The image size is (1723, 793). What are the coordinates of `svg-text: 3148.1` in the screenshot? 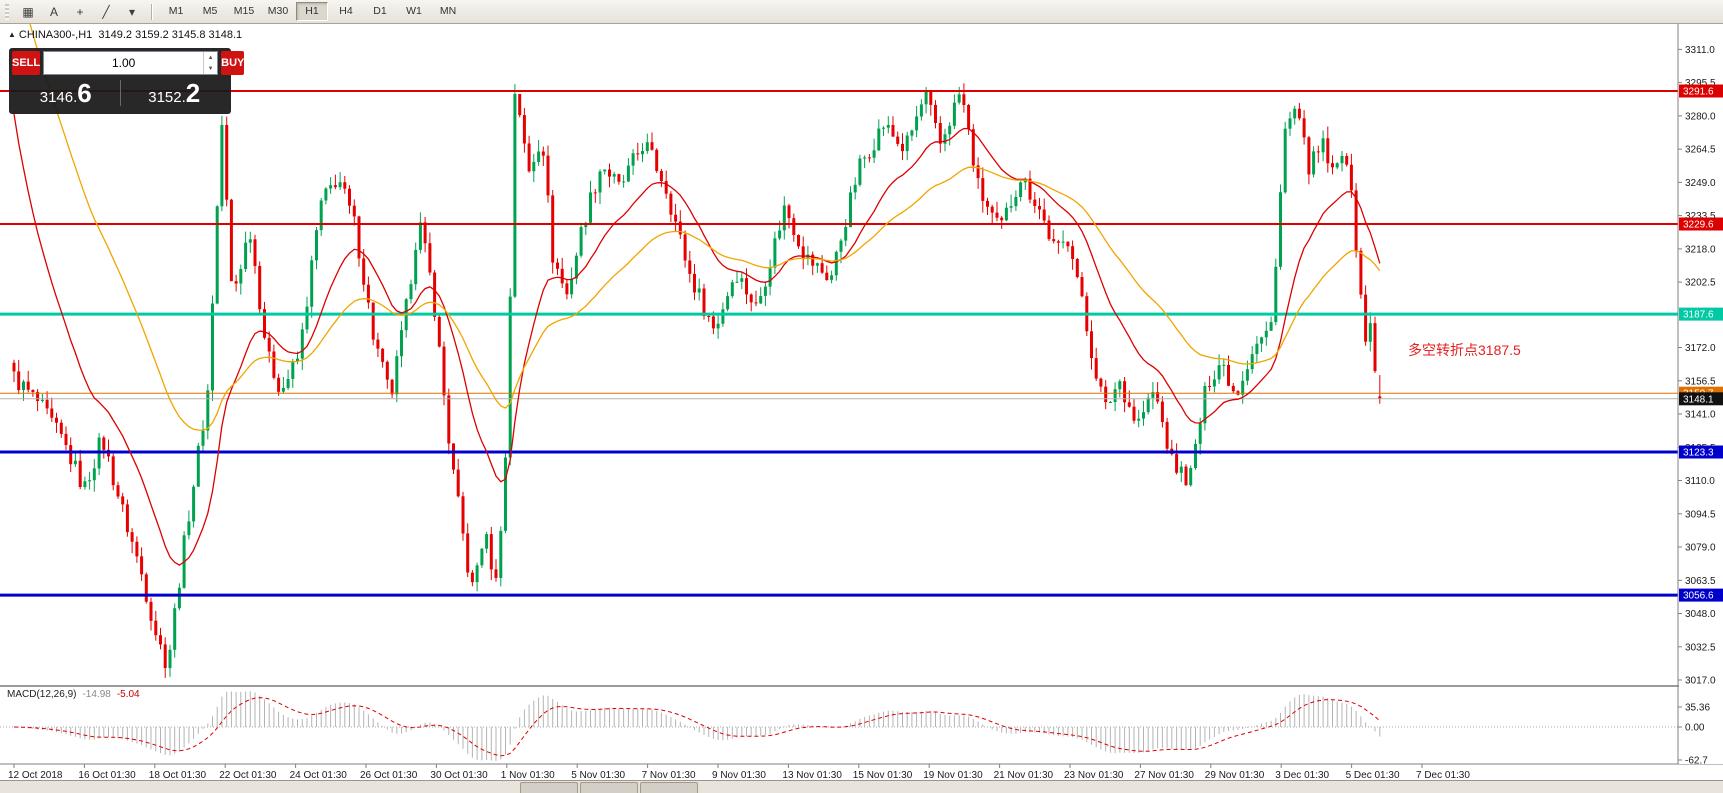 It's located at (1698, 399).